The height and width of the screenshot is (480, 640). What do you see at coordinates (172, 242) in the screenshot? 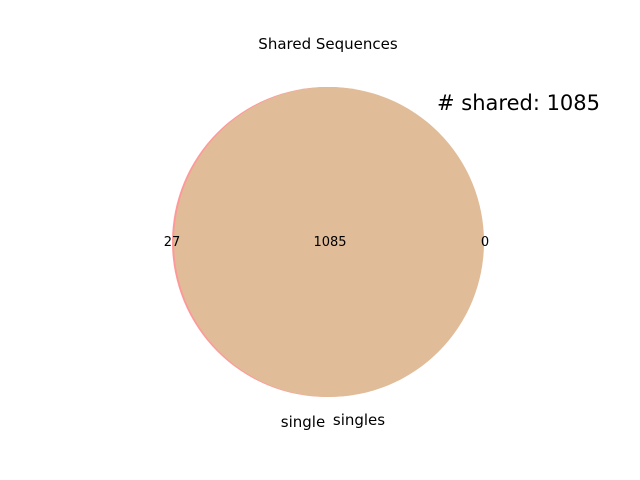
I see `region-count-single-only: 27` at bounding box center [172, 242].